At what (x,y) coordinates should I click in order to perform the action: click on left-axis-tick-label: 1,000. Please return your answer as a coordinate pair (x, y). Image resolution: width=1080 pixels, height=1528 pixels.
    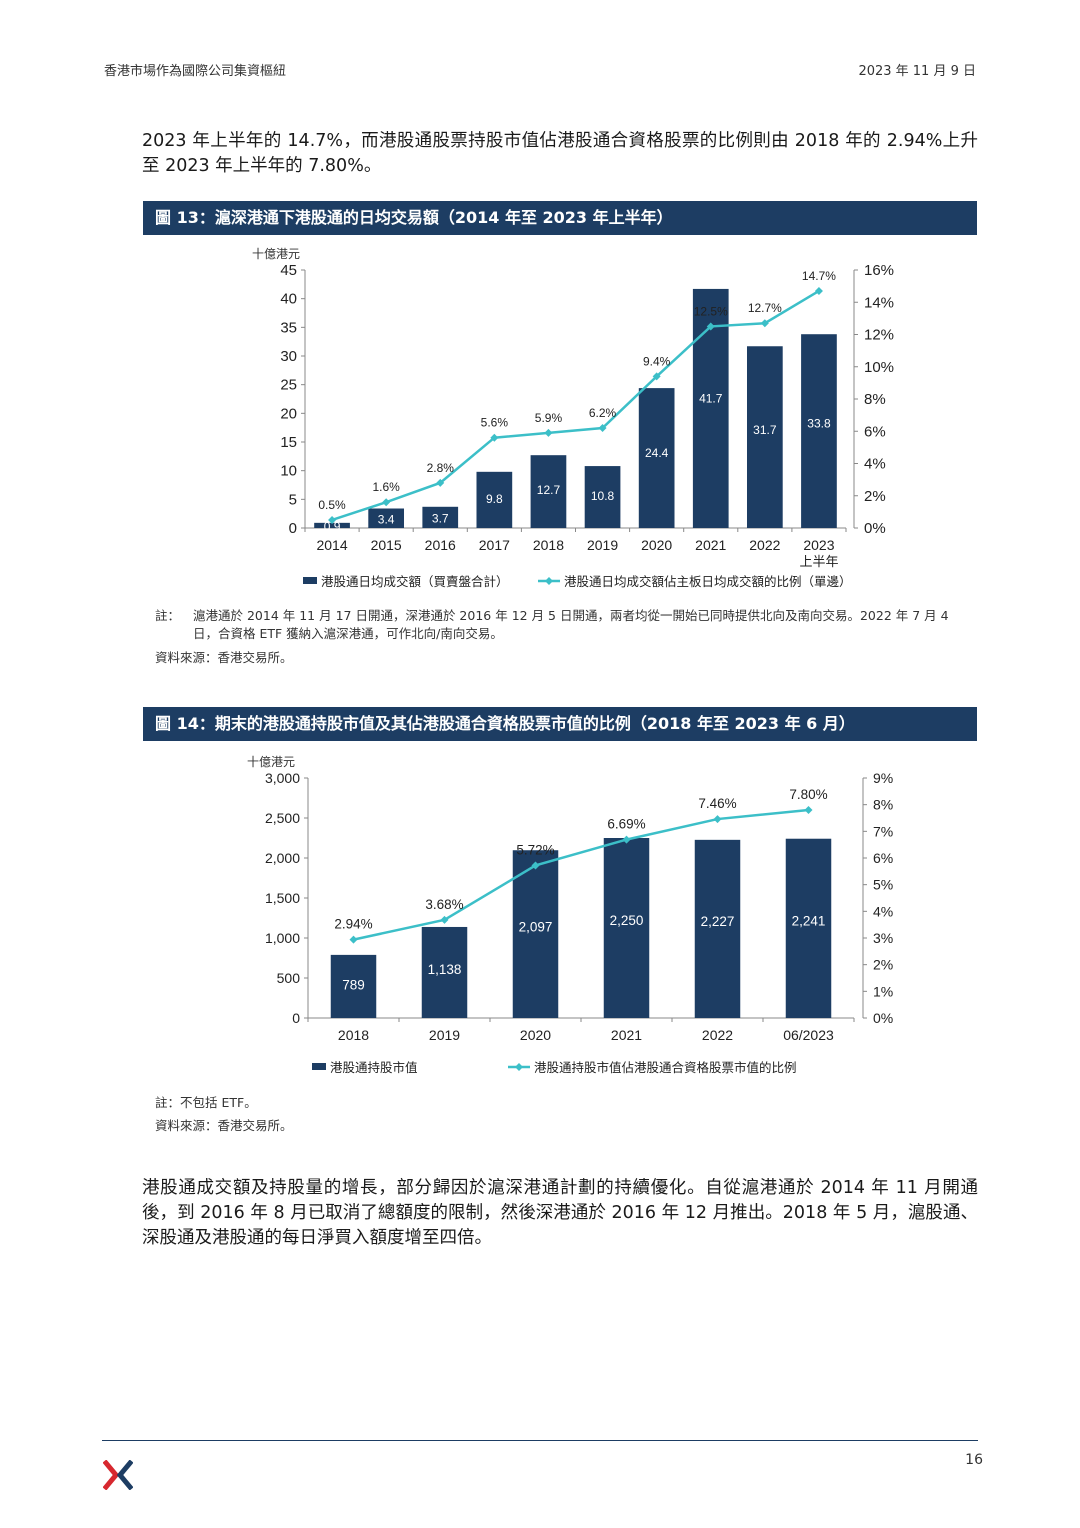
    Looking at the image, I should click on (282, 938).